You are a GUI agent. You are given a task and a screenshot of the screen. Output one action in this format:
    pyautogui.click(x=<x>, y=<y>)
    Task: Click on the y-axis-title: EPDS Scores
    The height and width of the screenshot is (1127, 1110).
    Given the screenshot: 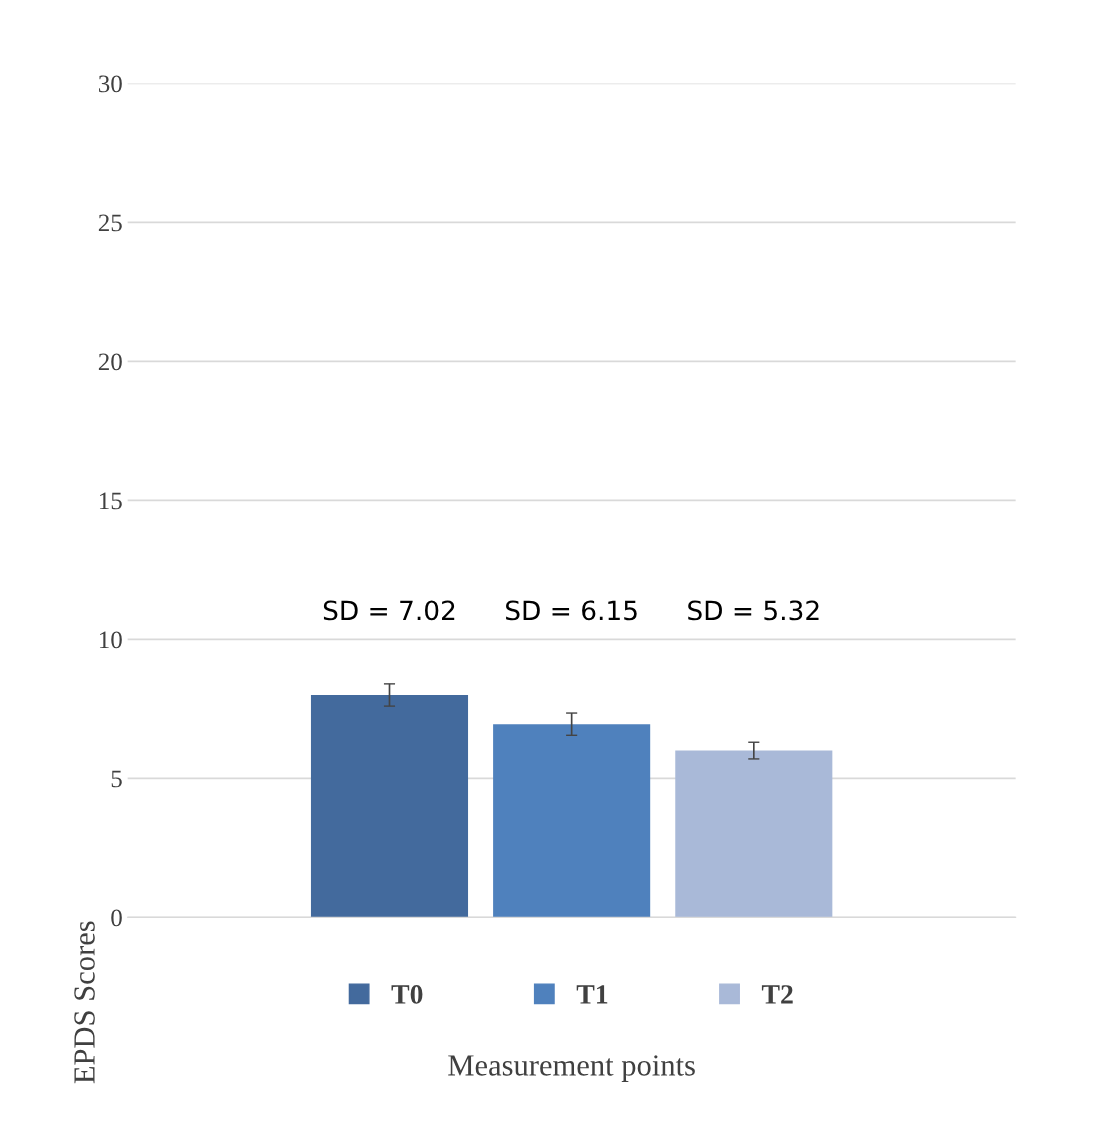 What is the action you would take?
    pyautogui.click(x=84, y=1002)
    